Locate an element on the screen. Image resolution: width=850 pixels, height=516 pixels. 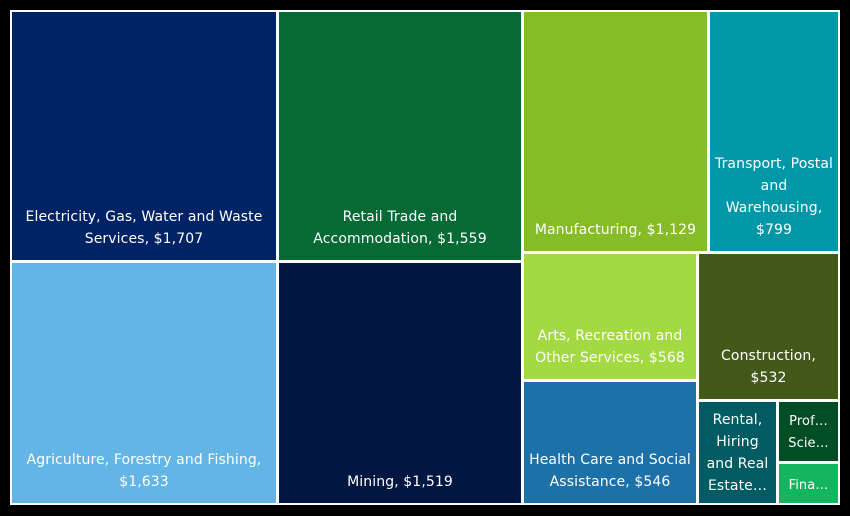
tile-label-health-care-social-assistance: Health Care and Social Assistance, $546 is located at coordinates (610, 471).